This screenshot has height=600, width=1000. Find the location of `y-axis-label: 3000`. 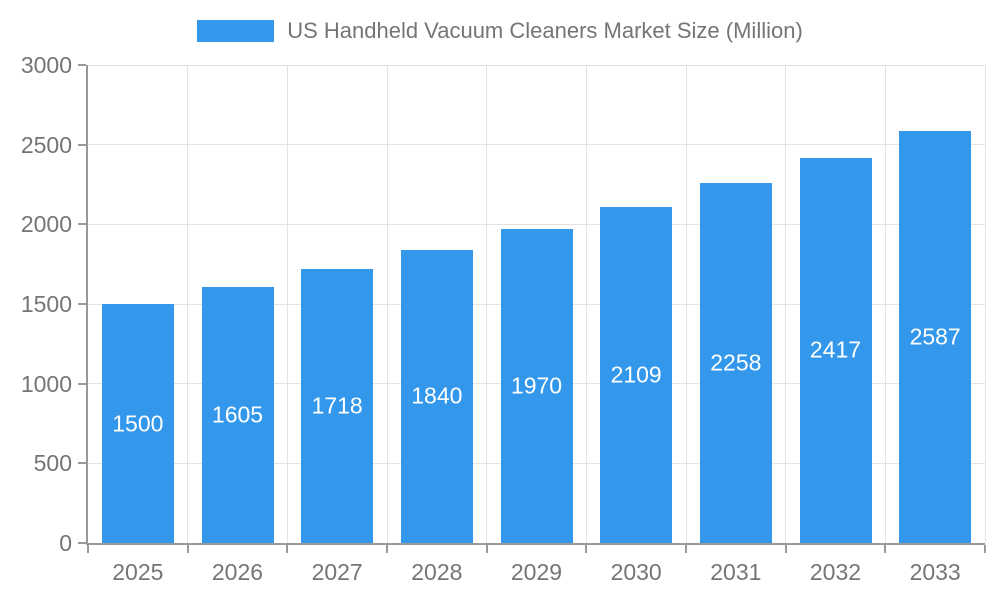

y-axis-label: 3000 is located at coordinates (46, 65).